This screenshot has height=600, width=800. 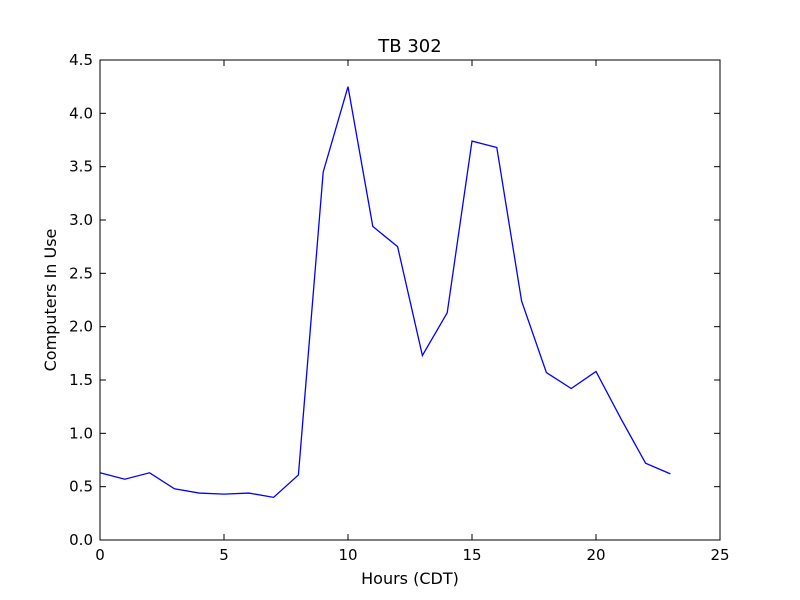 I want to click on x-tick-label: 25, so click(x=719, y=555).